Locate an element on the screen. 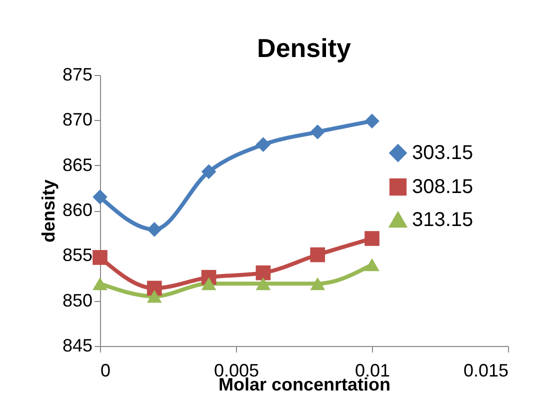 The image size is (542, 412). y-axis-title: density is located at coordinates (48, 211).